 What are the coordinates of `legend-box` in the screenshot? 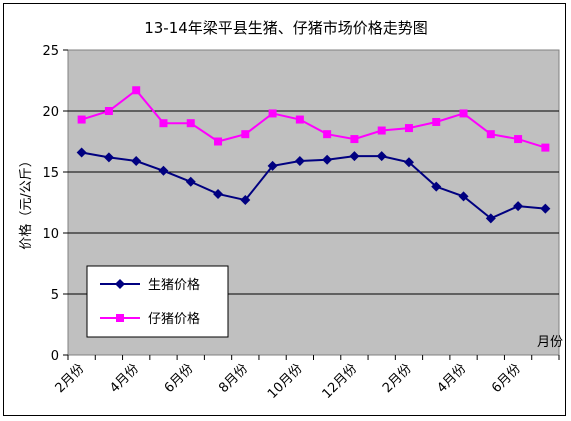 It's located at (157, 301).